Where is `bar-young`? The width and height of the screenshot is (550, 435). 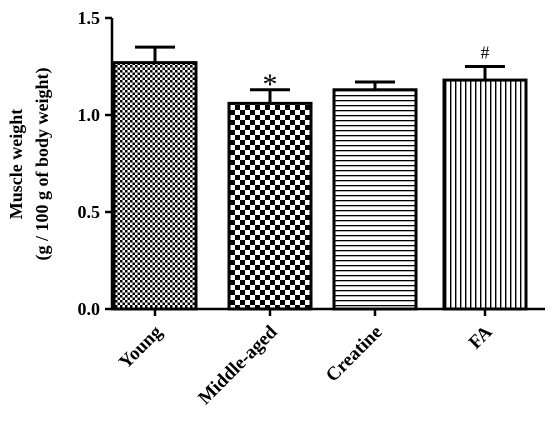
bar-young is located at coordinates (155, 186).